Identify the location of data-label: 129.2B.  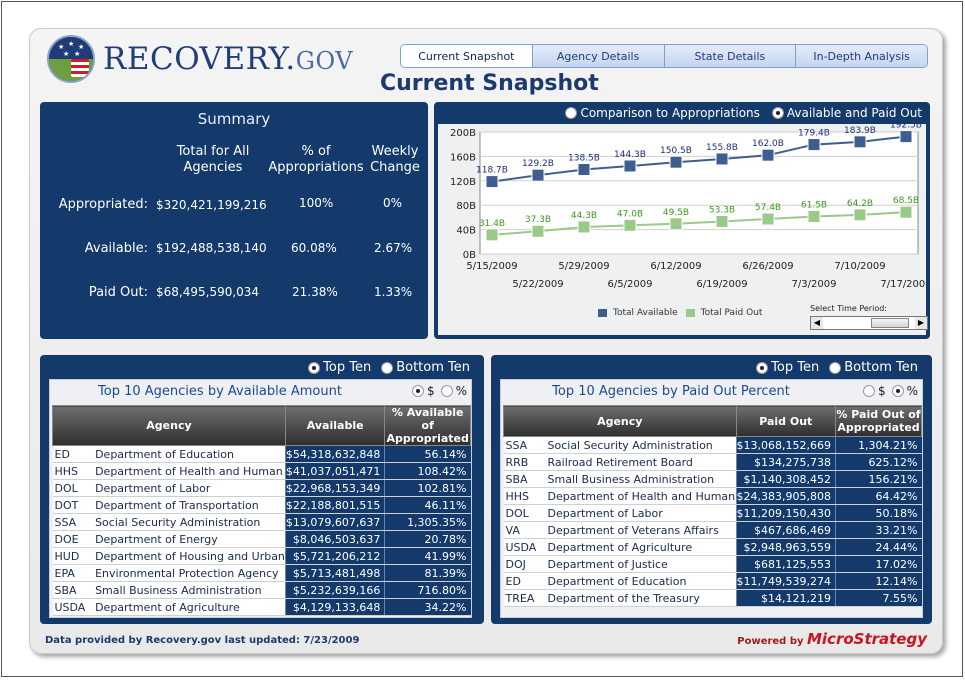
(538, 164).